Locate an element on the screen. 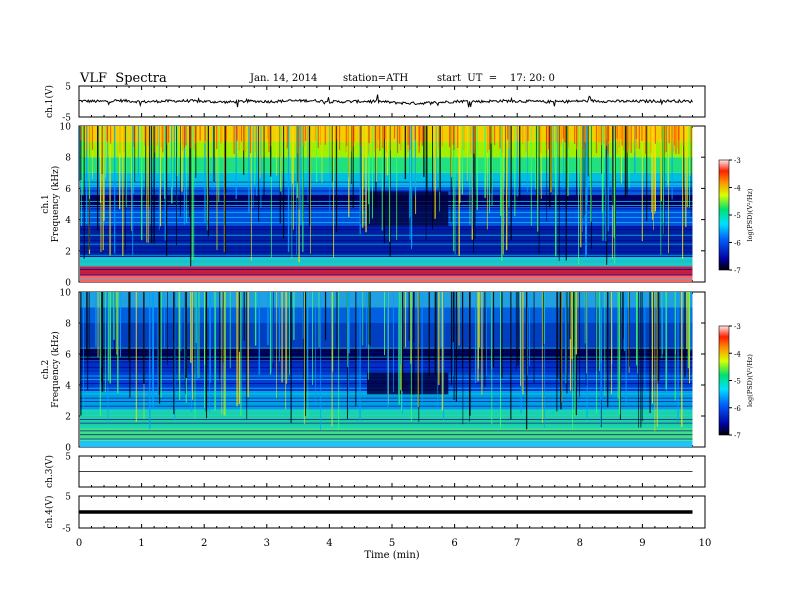 This screenshot has width=792, height=612. x-tick-label: 5 is located at coordinates (392, 543).